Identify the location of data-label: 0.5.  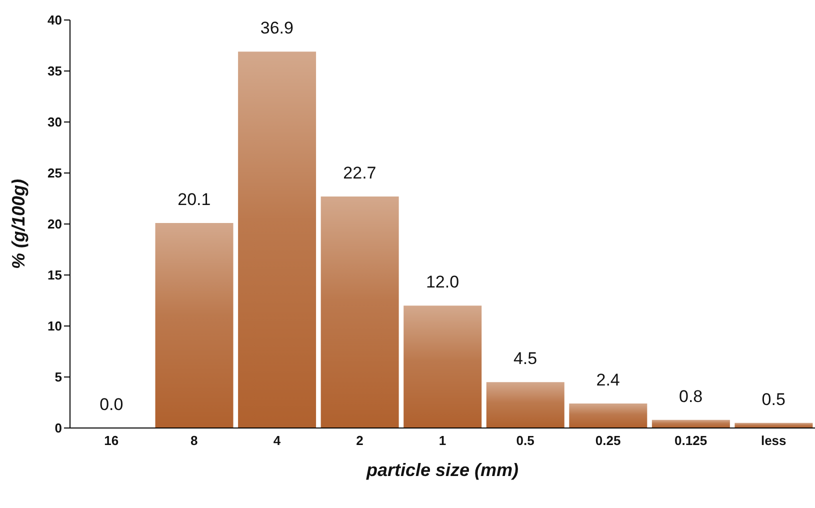
(774, 399).